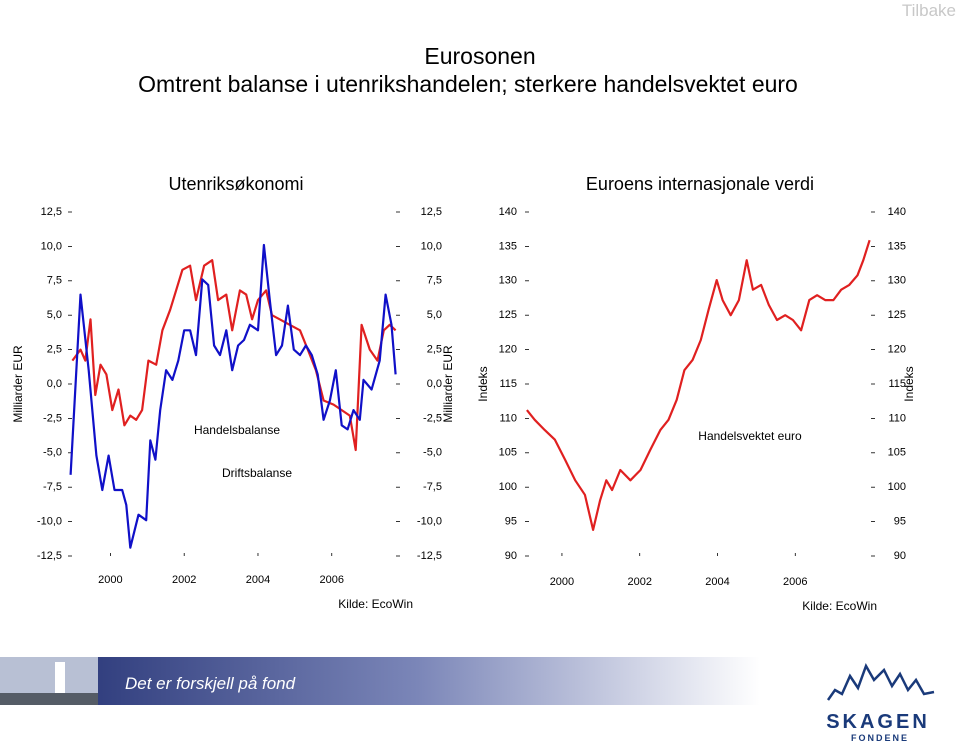 The height and width of the screenshot is (748, 960). What do you see at coordinates (49, 522) in the screenshot?
I see `y-tick-label: -10,0` at bounding box center [49, 522].